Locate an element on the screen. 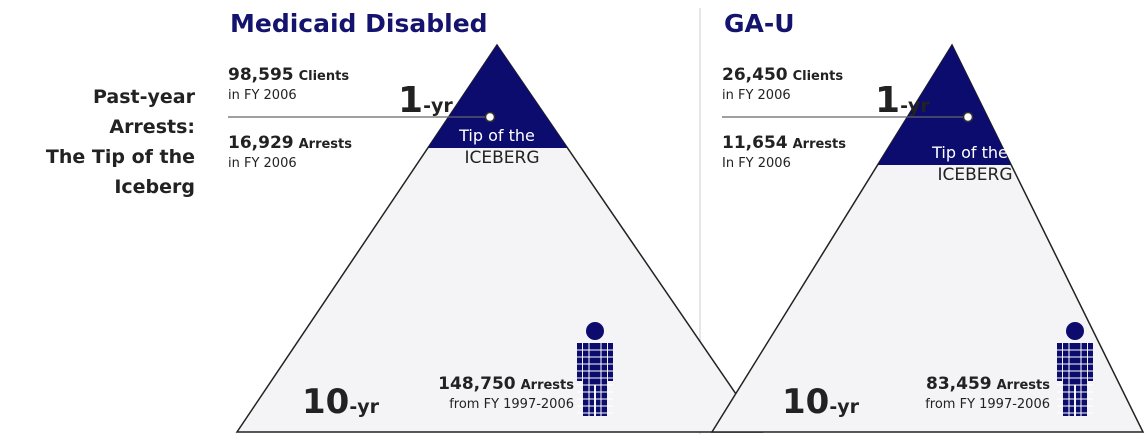 The height and width of the screenshot is (434, 1145). clients-number: 98,595 is located at coordinates (261, 75).